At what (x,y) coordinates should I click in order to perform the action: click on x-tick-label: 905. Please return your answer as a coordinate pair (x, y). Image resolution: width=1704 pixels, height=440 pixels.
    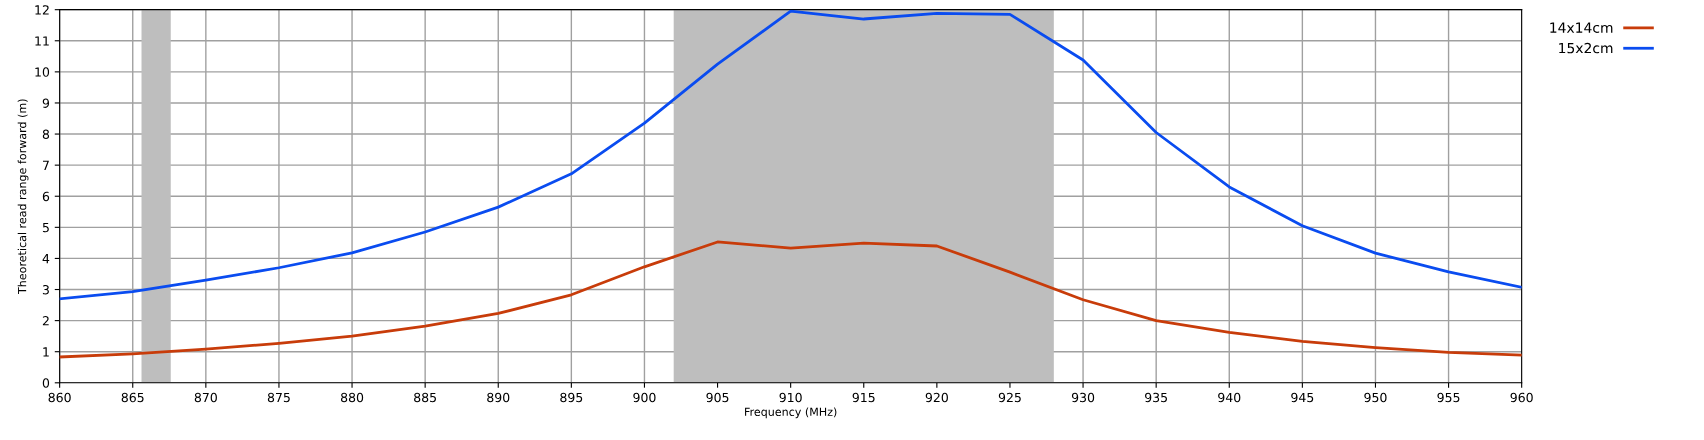
    Looking at the image, I should click on (717, 397).